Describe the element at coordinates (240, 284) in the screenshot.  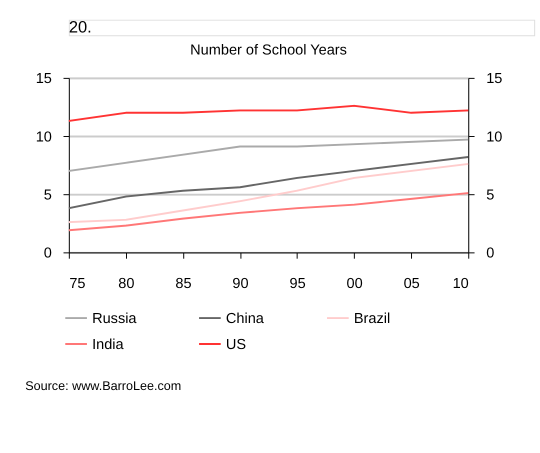
I see `x-tick-label: 90` at that location.